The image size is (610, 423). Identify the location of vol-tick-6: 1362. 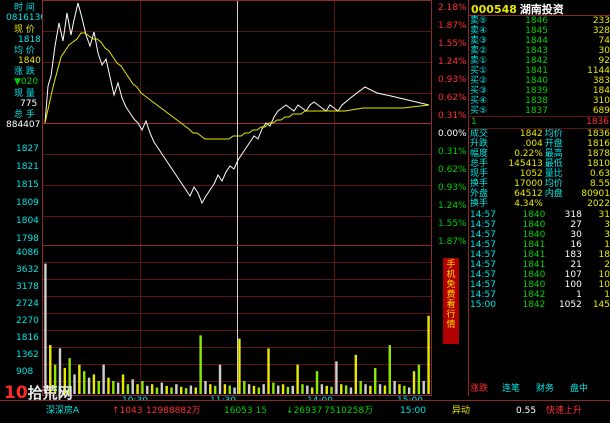
(27, 355).